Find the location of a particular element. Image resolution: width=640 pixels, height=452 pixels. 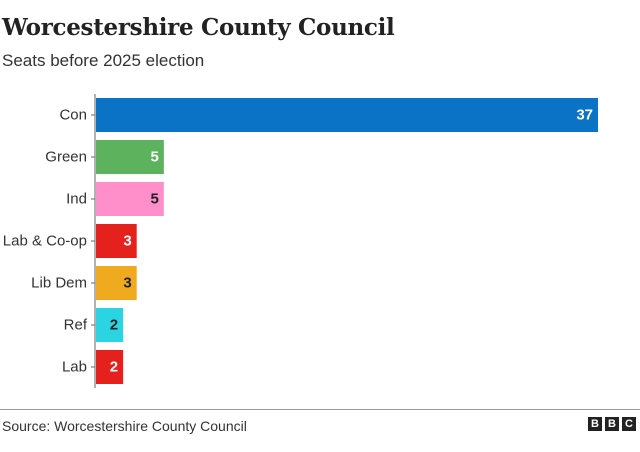

chart-title: Worcestershire County Council is located at coordinates (198, 27).